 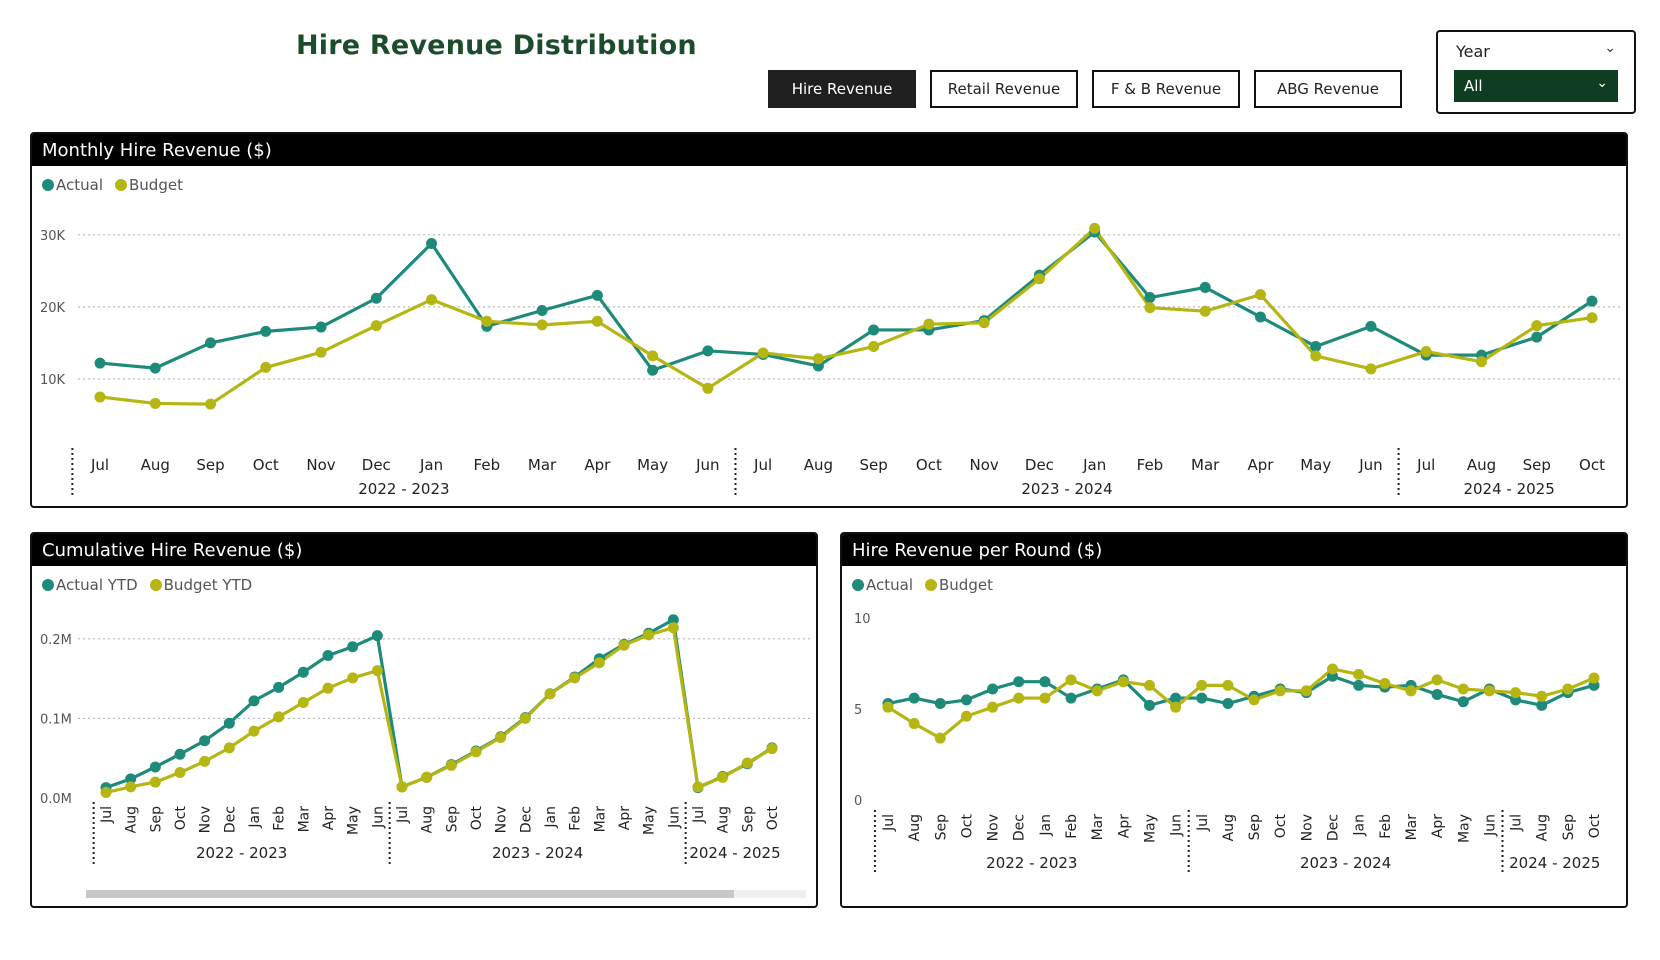 What do you see at coordinates (79, 185) in the screenshot?
I see `legend-label-actual: Actual` at bounding box center [79, 185].